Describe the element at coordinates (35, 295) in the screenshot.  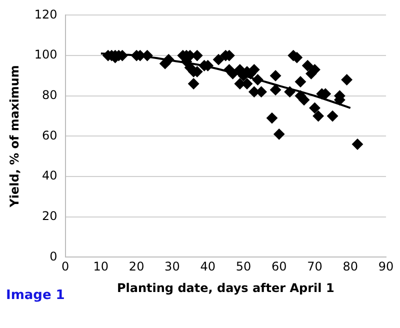
I see `text: Image 1` at that location.